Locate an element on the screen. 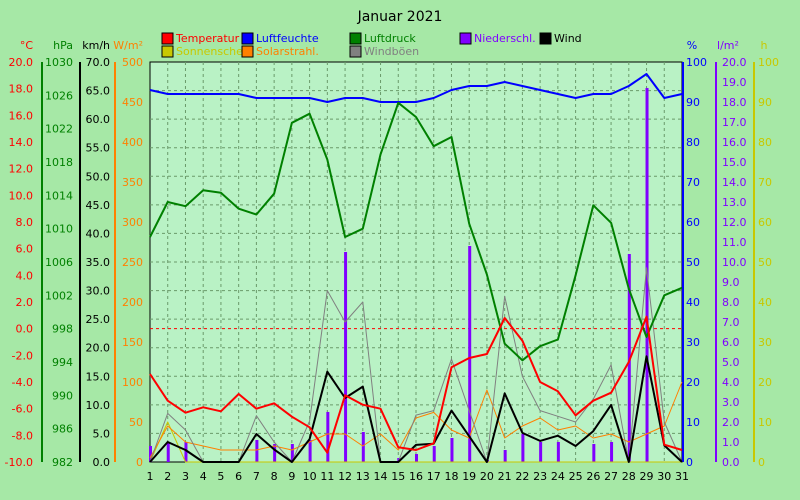 This screenshot has width=800, height=500. temp-tick-label: 6.0 is located at coordinates (25, 249).